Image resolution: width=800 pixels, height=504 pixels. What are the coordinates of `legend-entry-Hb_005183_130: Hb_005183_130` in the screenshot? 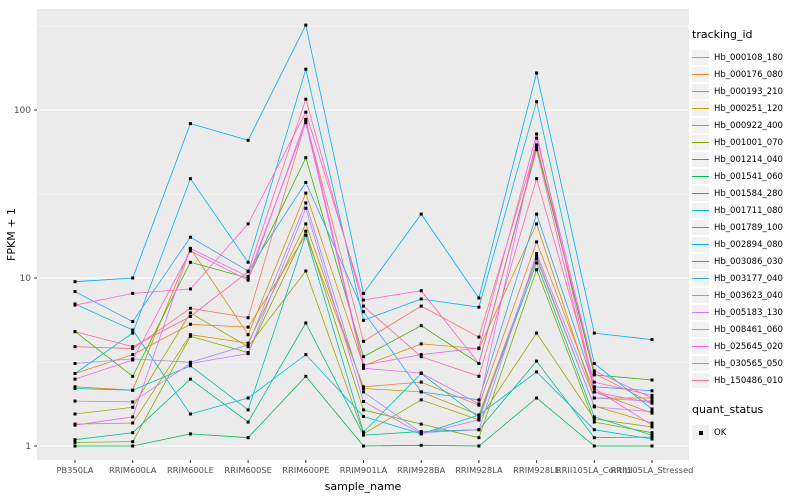 It's located at (745, 312).